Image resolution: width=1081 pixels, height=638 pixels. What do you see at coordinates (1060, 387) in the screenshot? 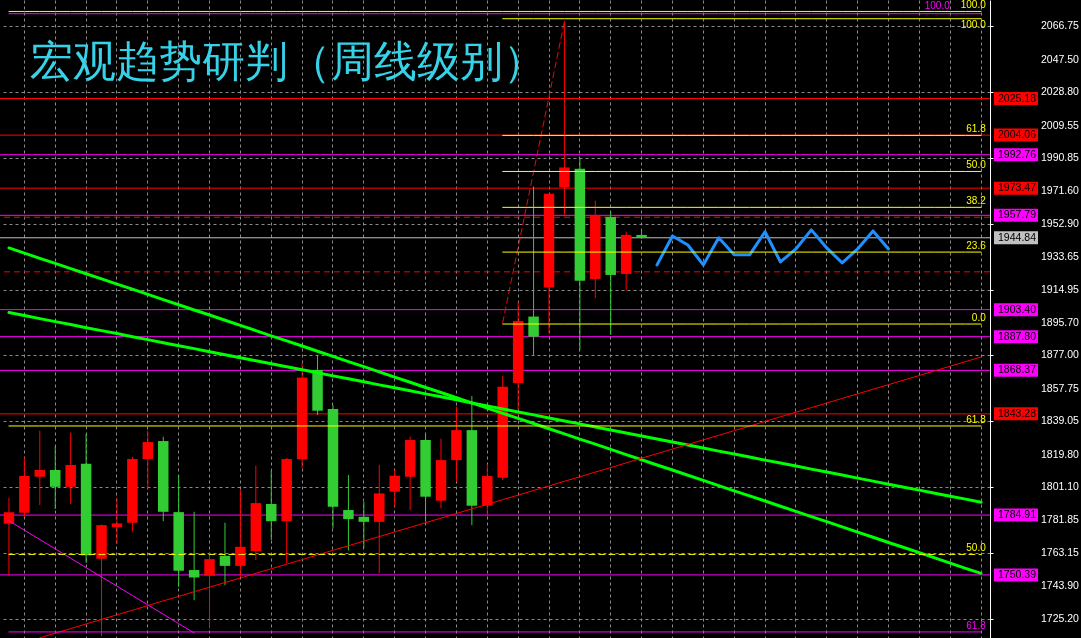
I see `y-tick-label: 1857.75` at bounding box center [1060, 387].